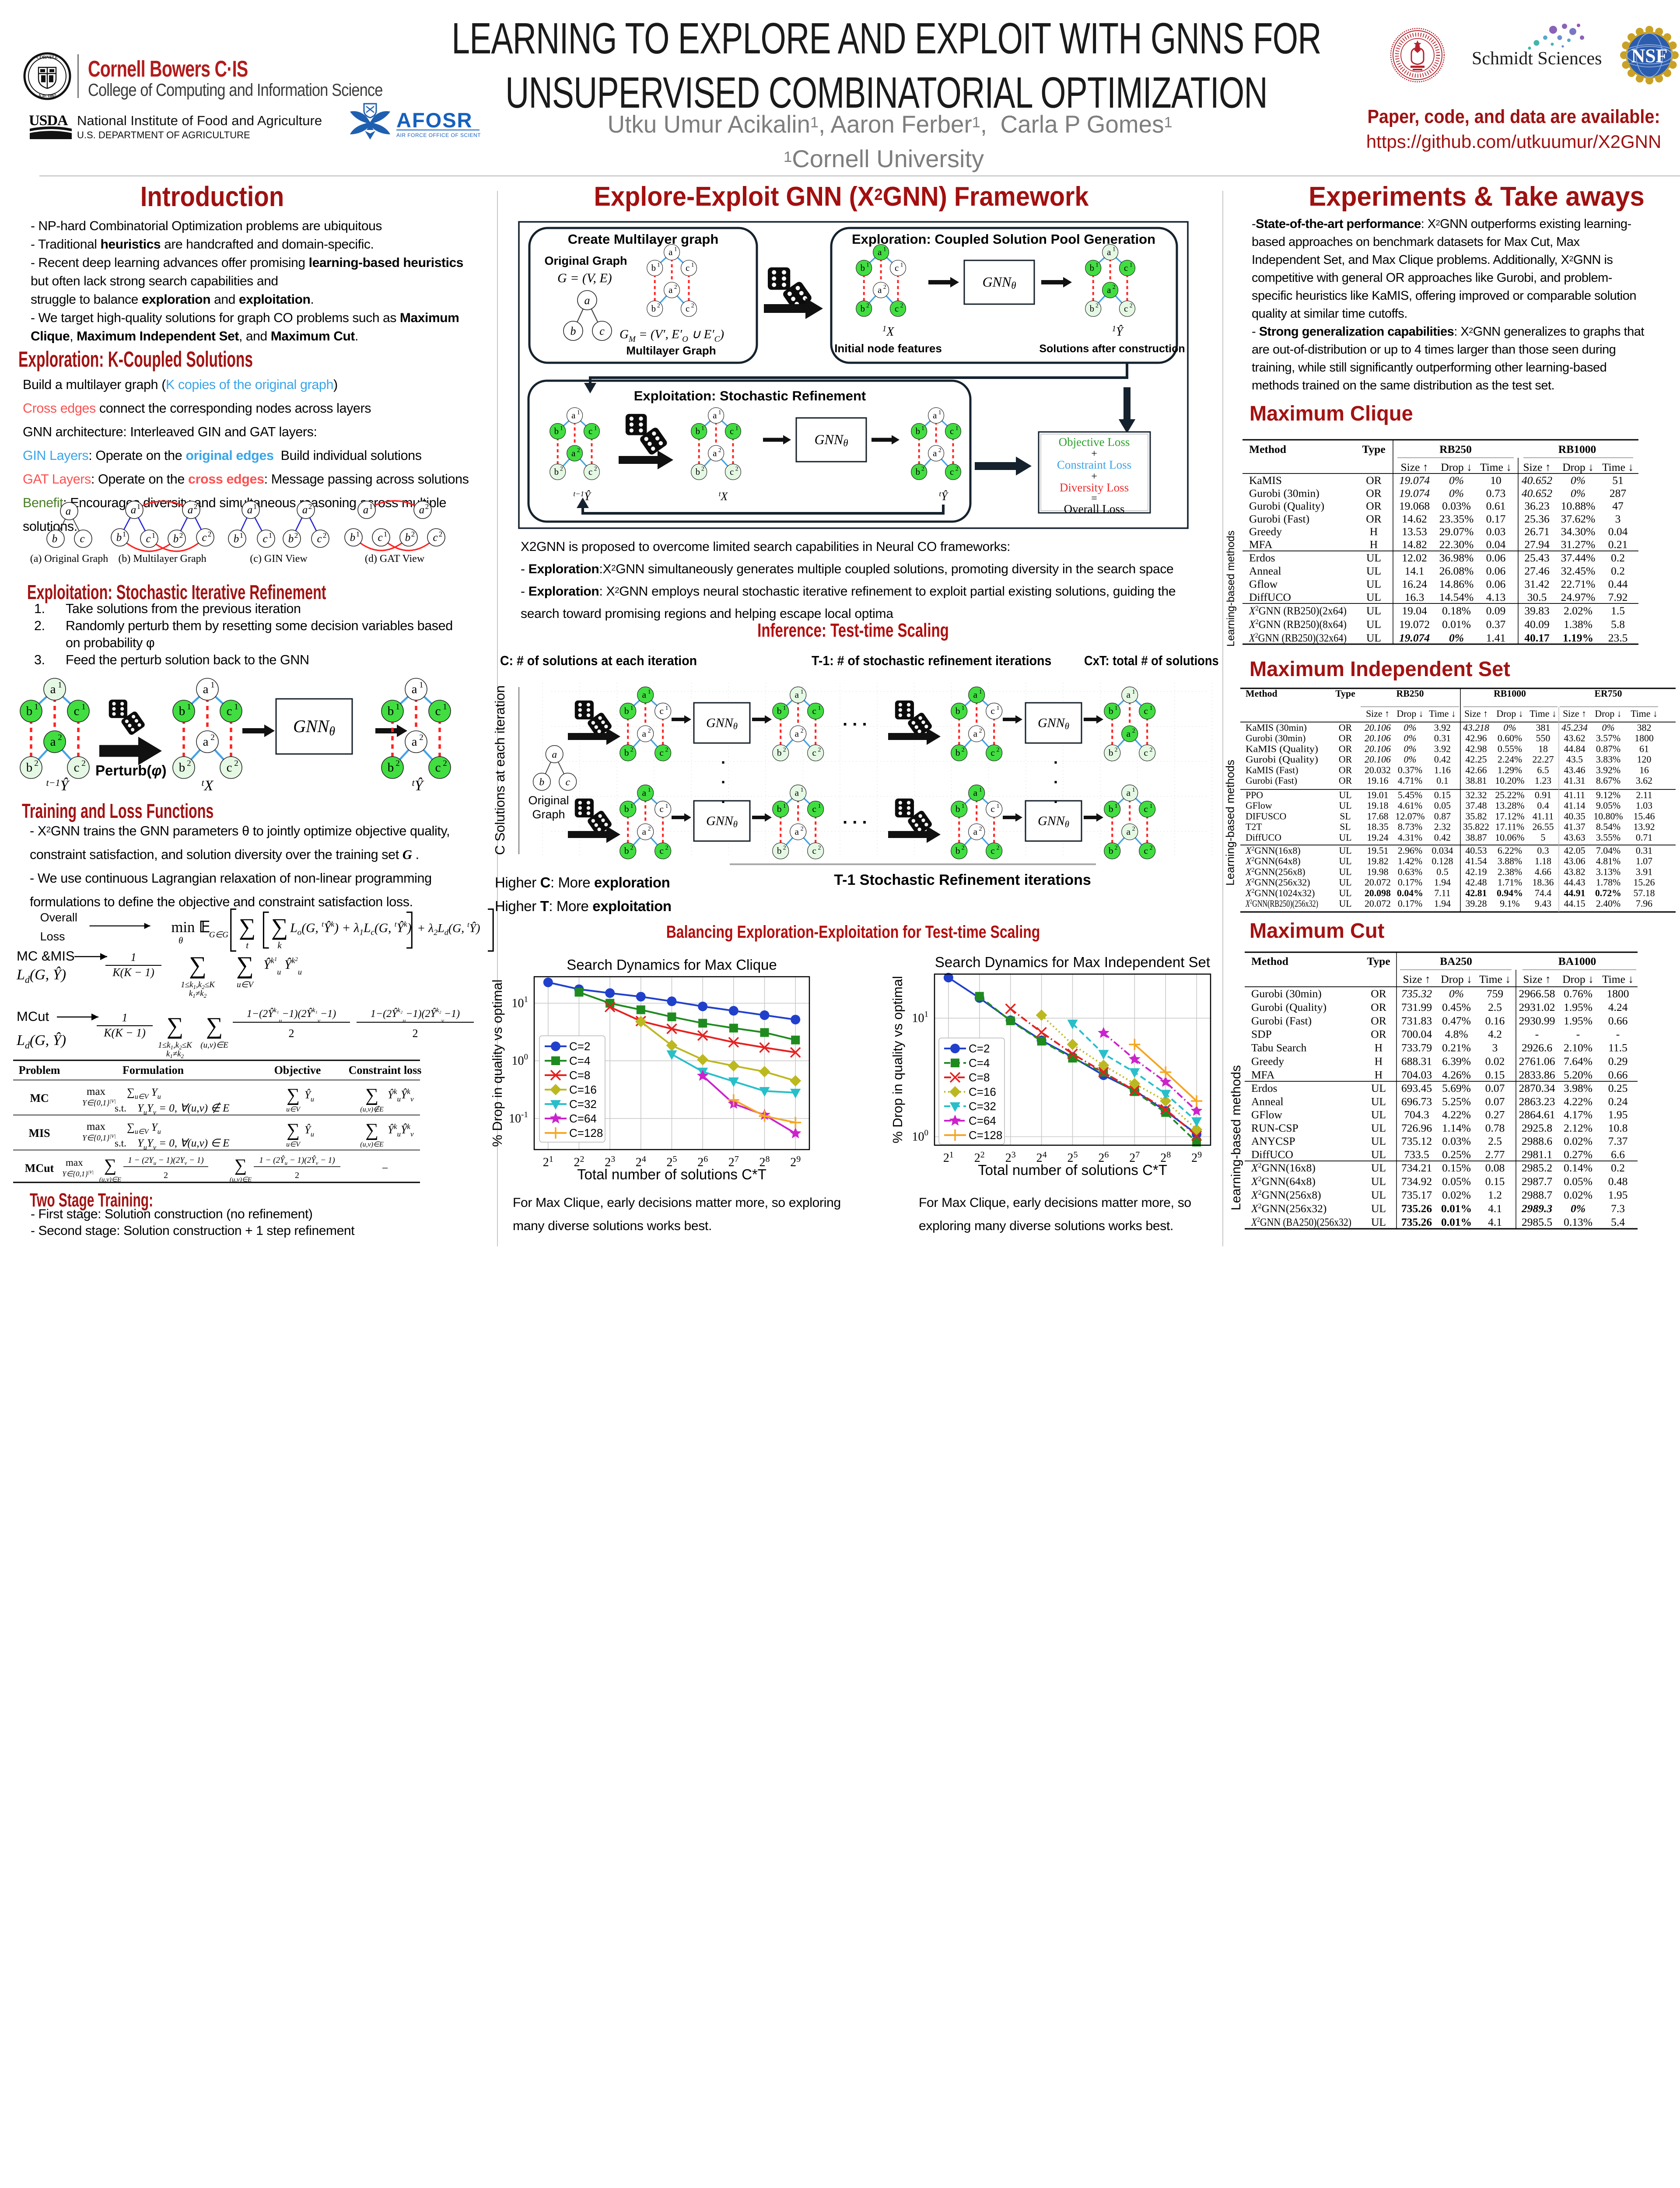  I want to click on svg-text: 3.62, so click(1644, 780).